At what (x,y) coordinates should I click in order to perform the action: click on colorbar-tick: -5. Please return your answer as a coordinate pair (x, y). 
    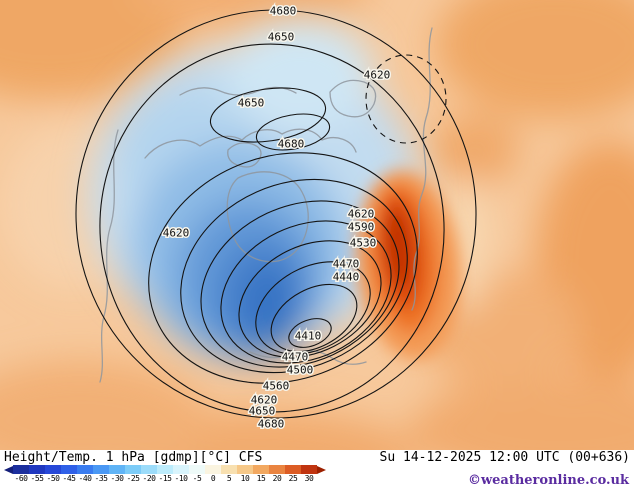
    Looking at the image, I should click on (197, 478).